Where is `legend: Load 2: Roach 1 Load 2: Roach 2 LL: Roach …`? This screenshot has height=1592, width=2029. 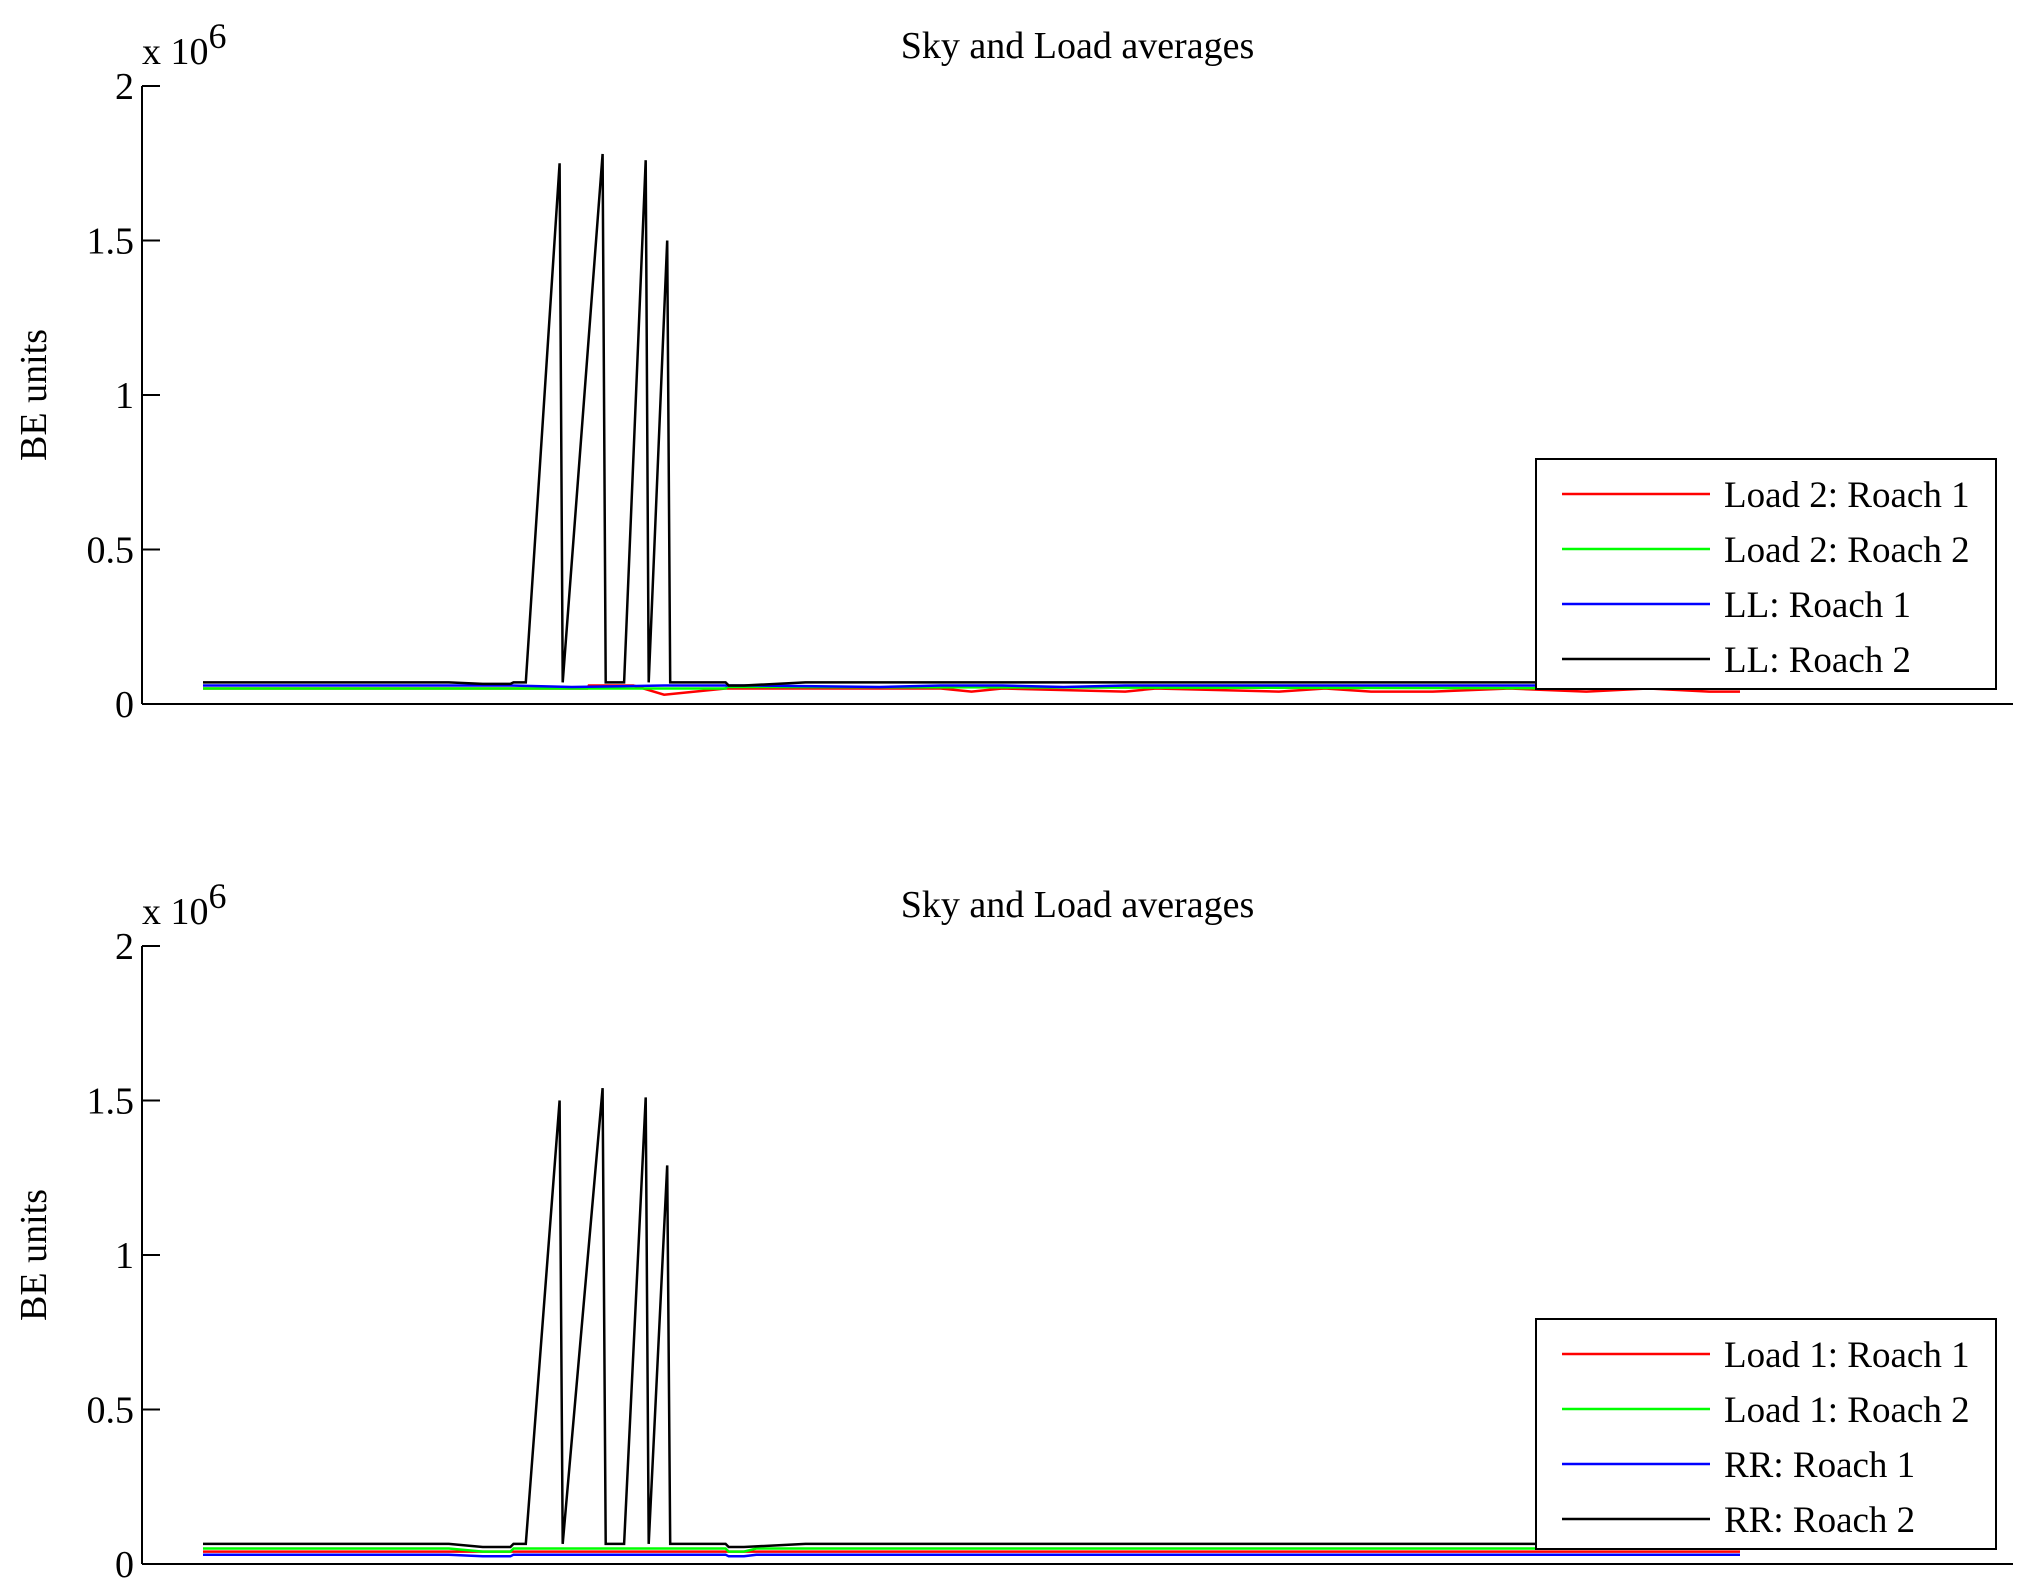 legend: Load 2: Roach 1 Load 2: Roach 2 LL: Roach … is located at coordinates (1766, 574).